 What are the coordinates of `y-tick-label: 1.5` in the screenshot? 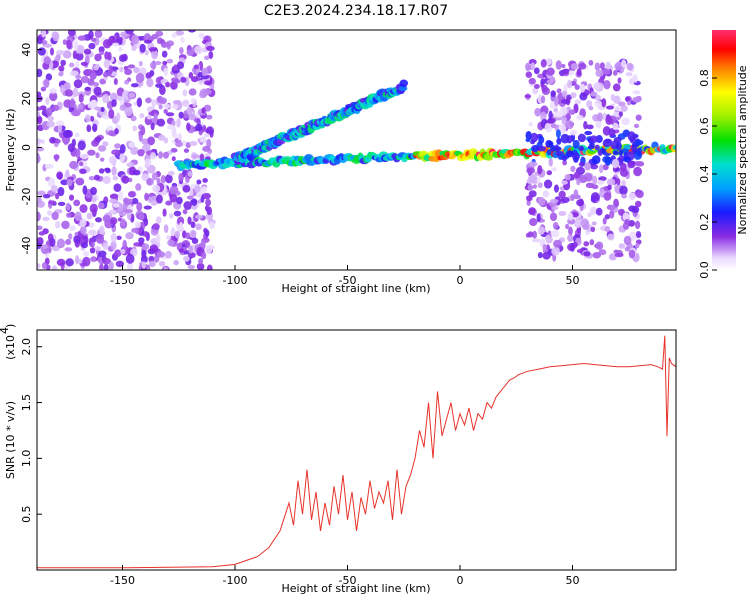 It's located at (26, 403).